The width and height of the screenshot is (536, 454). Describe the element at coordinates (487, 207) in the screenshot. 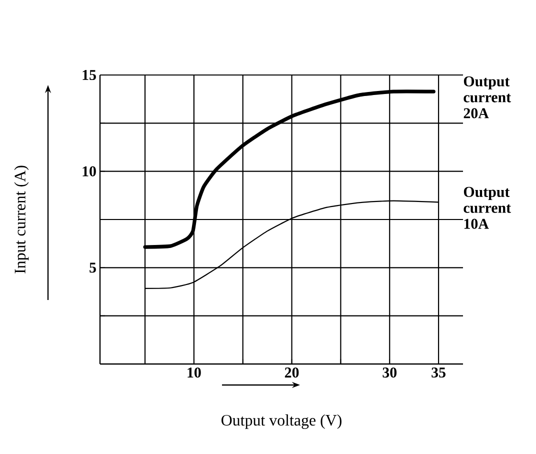

I see `series-label: Output current 10A` at that location.